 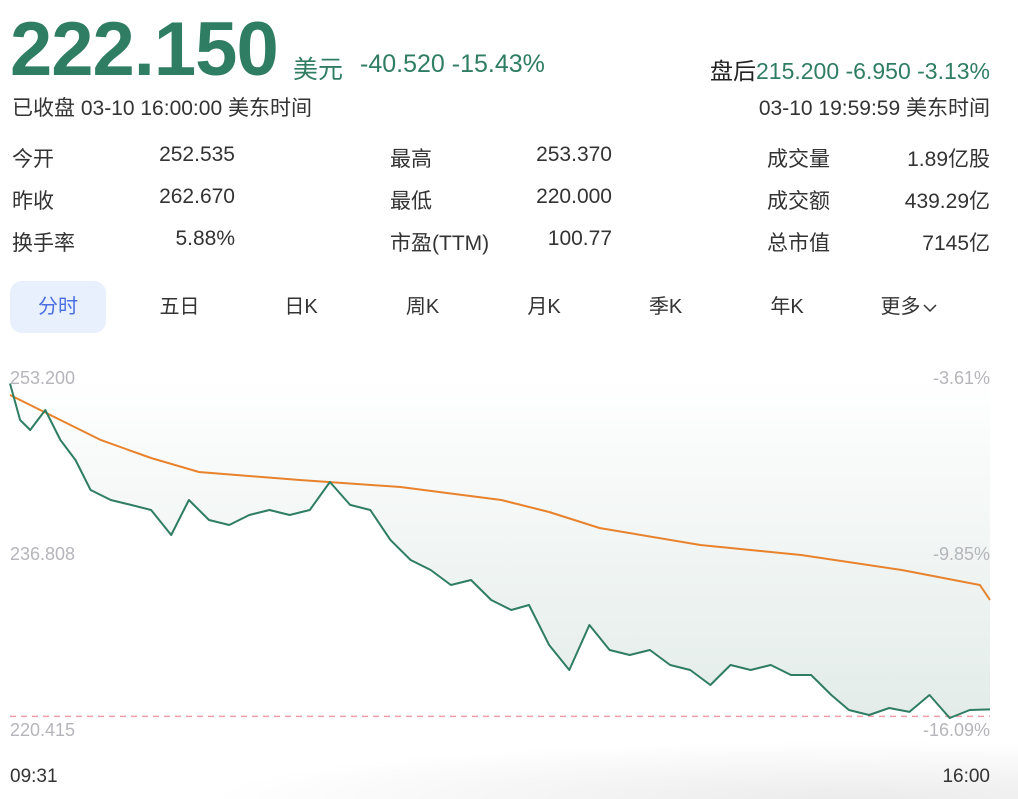 What do you see at coordinates (197, 196) in the screenshot?
I see `stat-value: 262.670` at bounding box center [197, 196].